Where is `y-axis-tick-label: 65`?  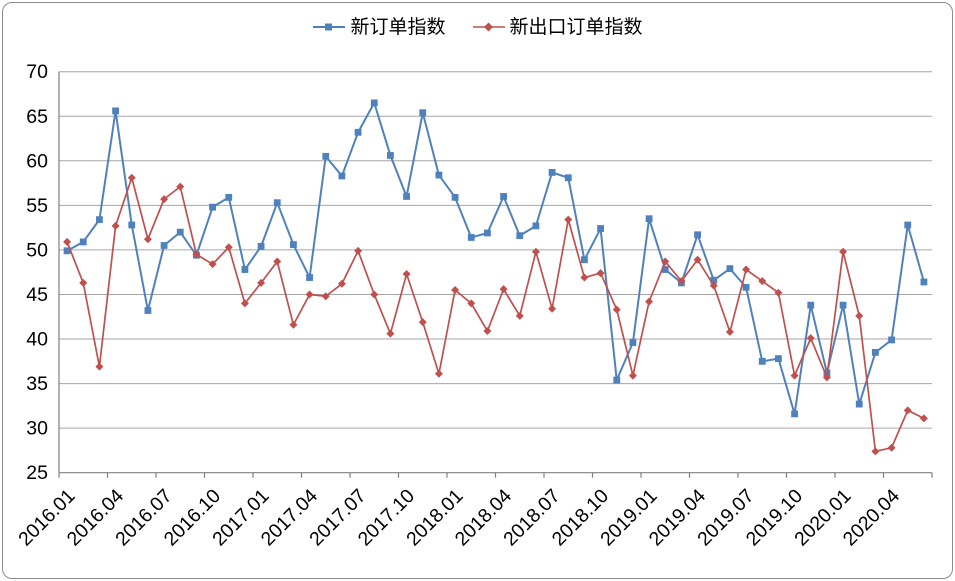 y-axis-tick-label: 65 is located at coordinates (37, 117).